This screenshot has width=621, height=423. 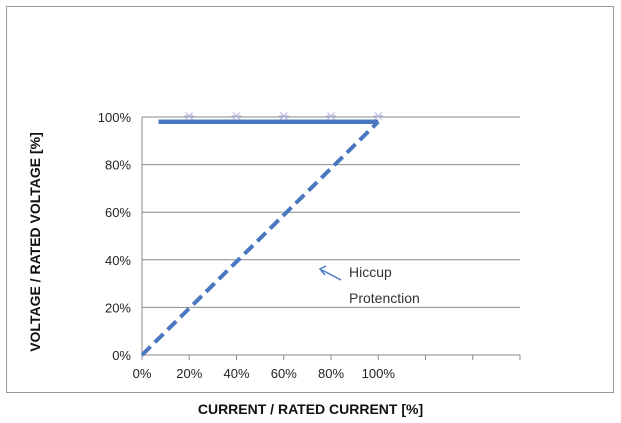 What do you see at coordinates (284, 373) in the screenshot?
I see `x-tick-label: 60%` at bounding box center [284, 373].